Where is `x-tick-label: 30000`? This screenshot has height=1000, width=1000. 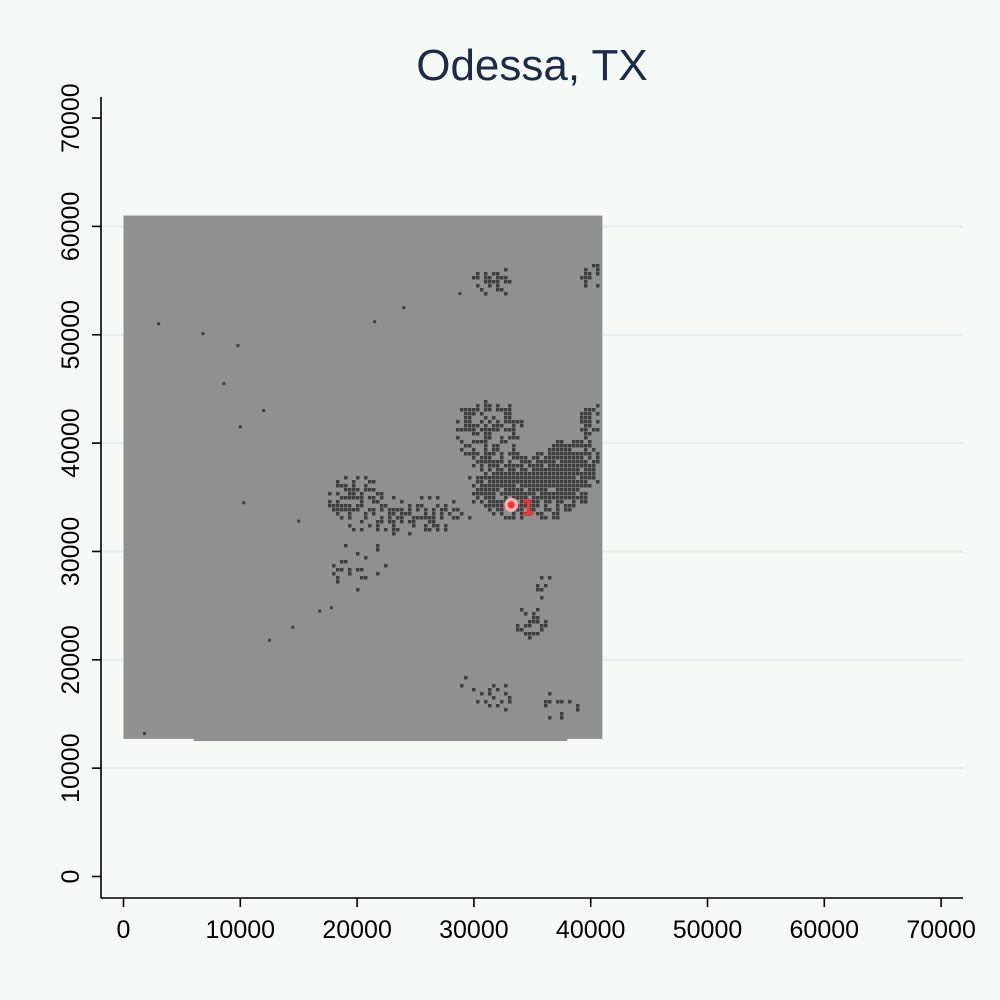 x-tick-label: 30000 is located at coordinates (474, 930).